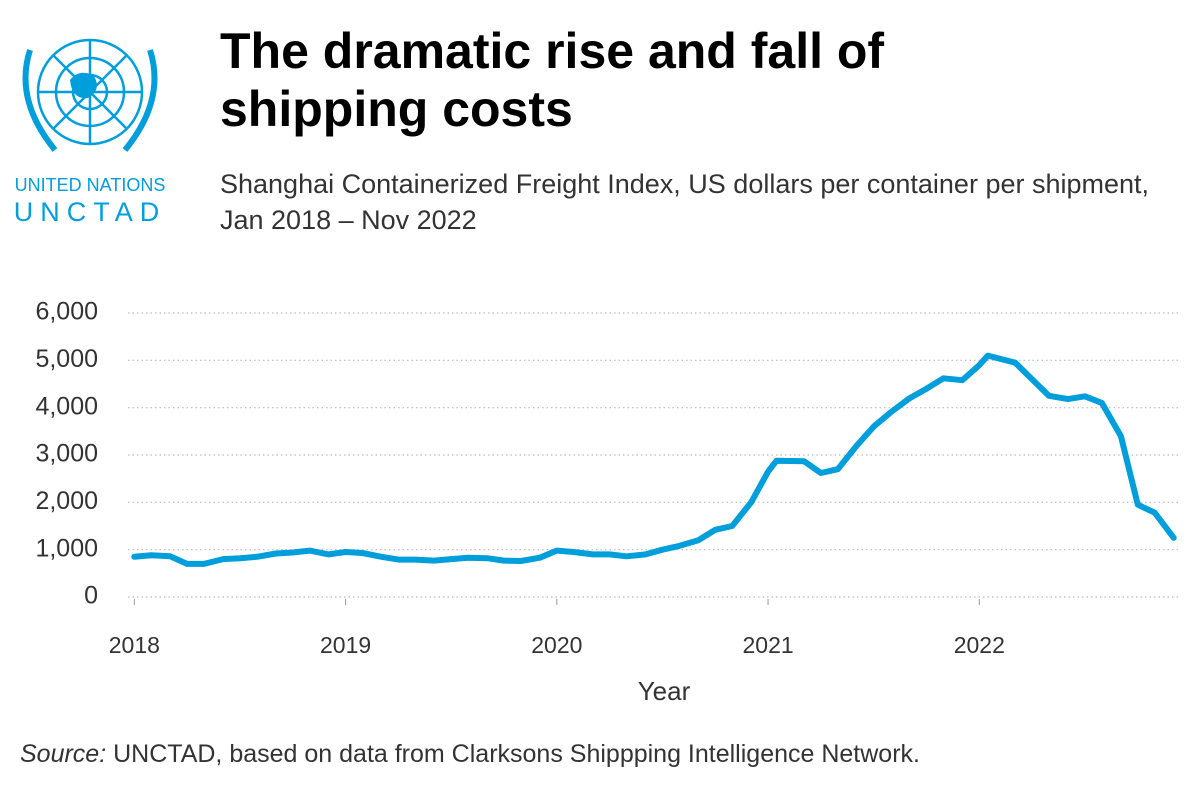 This screenshot has height=800, width=1200. What do you see at coordinates (979, 645) in the screenshot?
I see `x-tick-label: 2022` at bounding box center [979, 645].